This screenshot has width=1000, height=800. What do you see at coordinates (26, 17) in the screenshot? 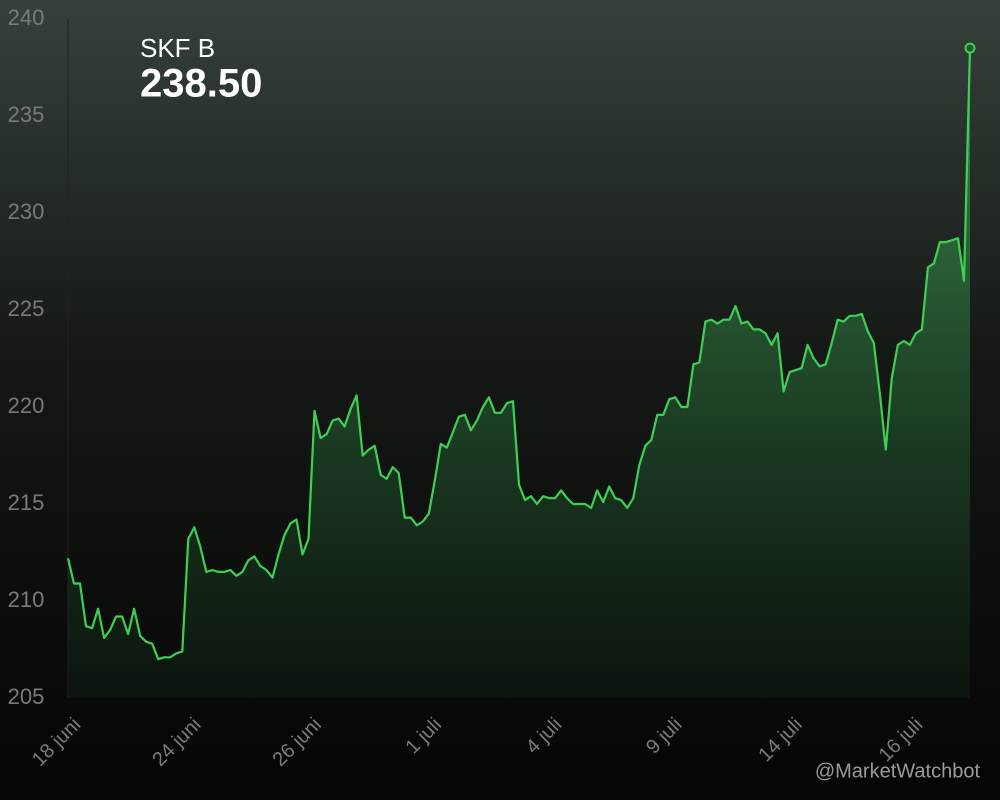
I see `y-tick-label: 240` at bounding box center [26, 17].